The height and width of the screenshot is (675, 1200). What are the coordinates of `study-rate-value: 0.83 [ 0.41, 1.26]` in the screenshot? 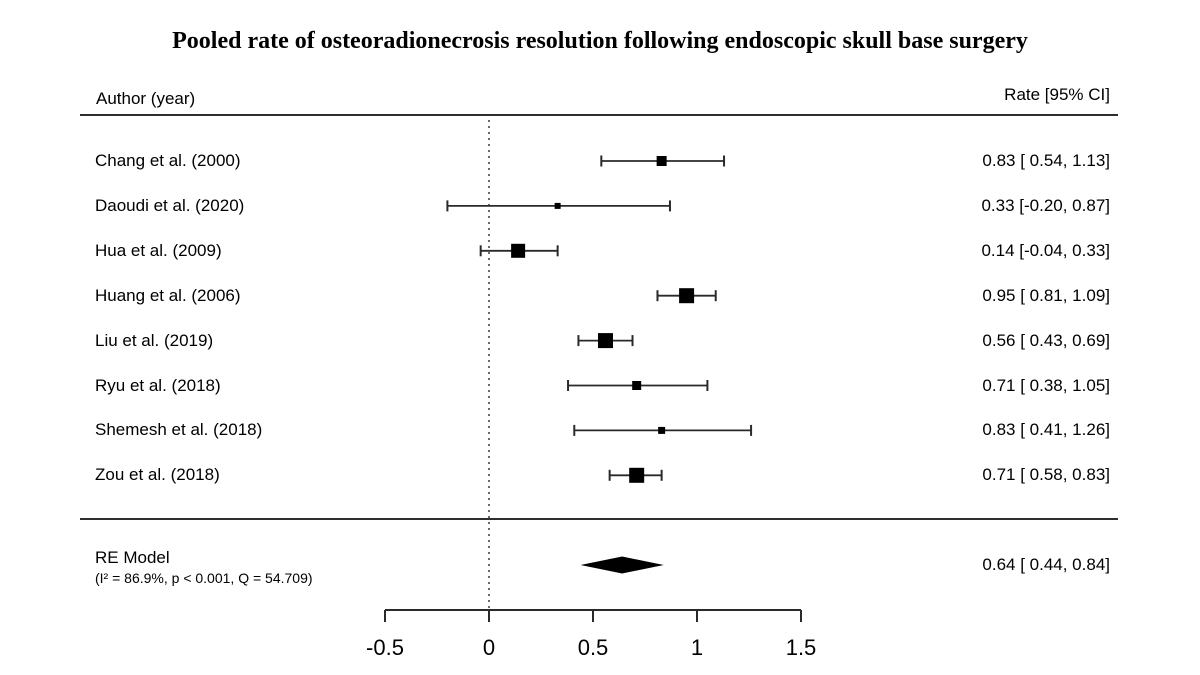 It's located at (1046, 430).